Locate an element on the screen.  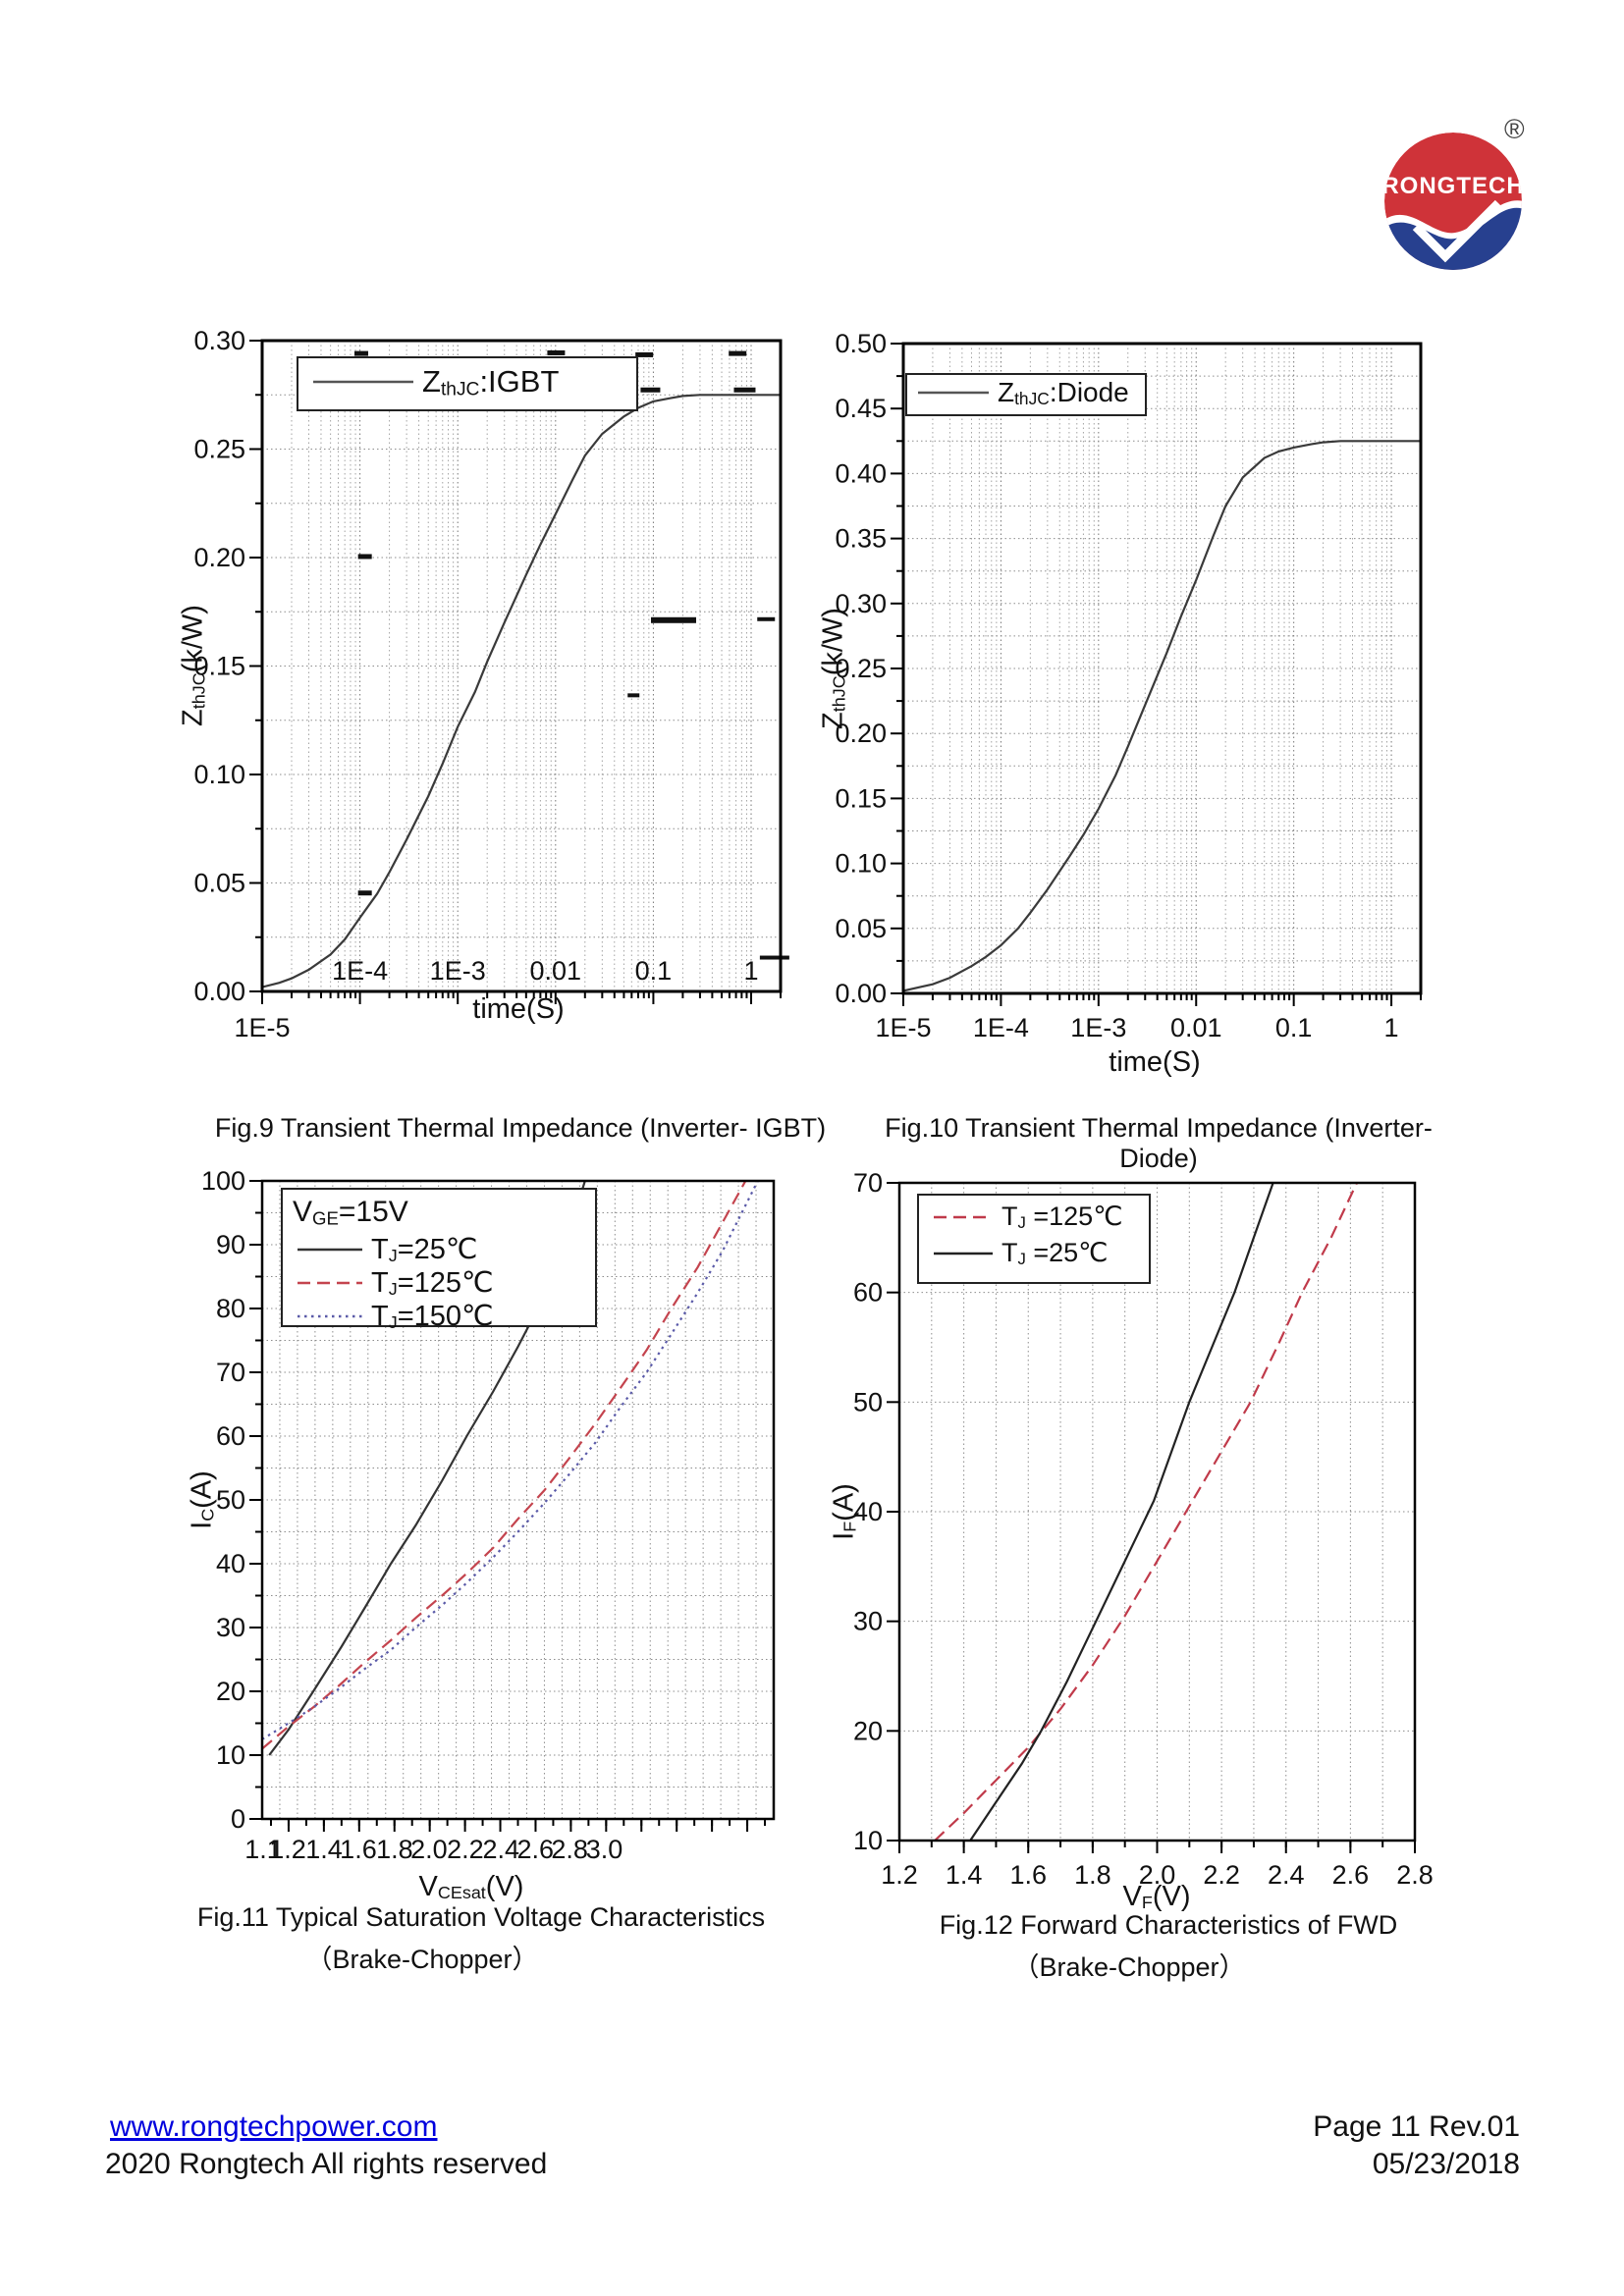
logo-text-svg: RONGTECH is located at coordinates (1453, 186).